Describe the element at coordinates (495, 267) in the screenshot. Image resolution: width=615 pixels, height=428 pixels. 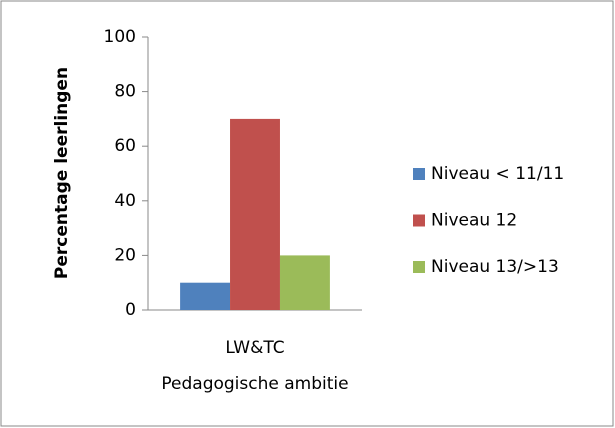
I see `legend-label: Niveau 13/>13` at that location.